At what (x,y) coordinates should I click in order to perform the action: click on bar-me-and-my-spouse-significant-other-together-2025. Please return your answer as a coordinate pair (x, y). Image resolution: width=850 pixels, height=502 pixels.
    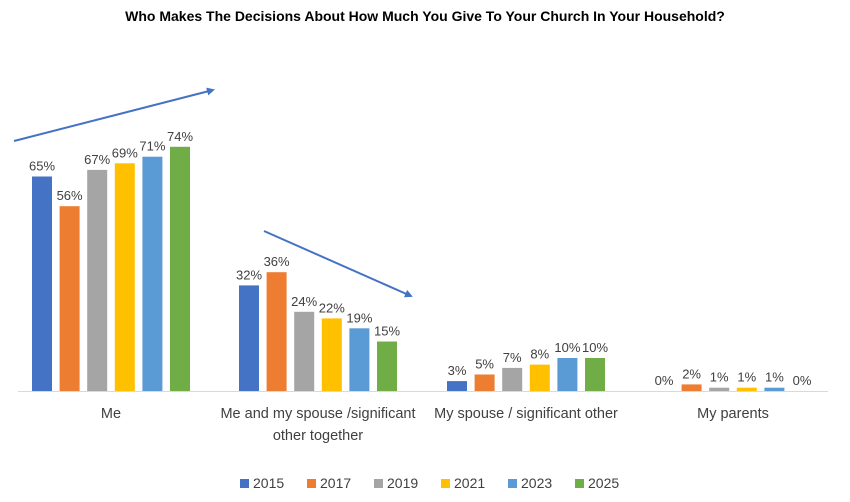
    Looking at the image, I should click on (387, 366).